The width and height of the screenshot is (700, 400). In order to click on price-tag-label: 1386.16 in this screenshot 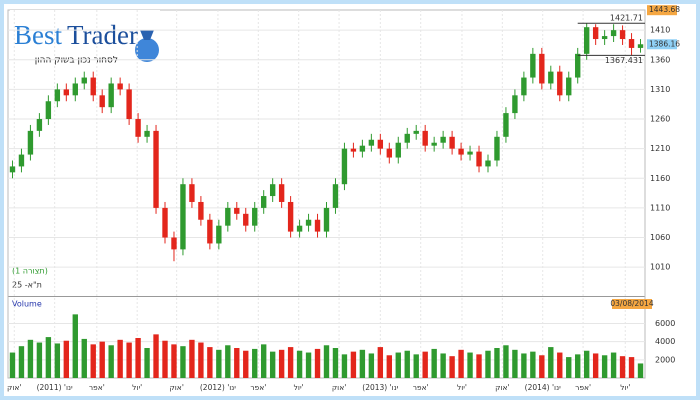, I will do `click(664, 43)`.